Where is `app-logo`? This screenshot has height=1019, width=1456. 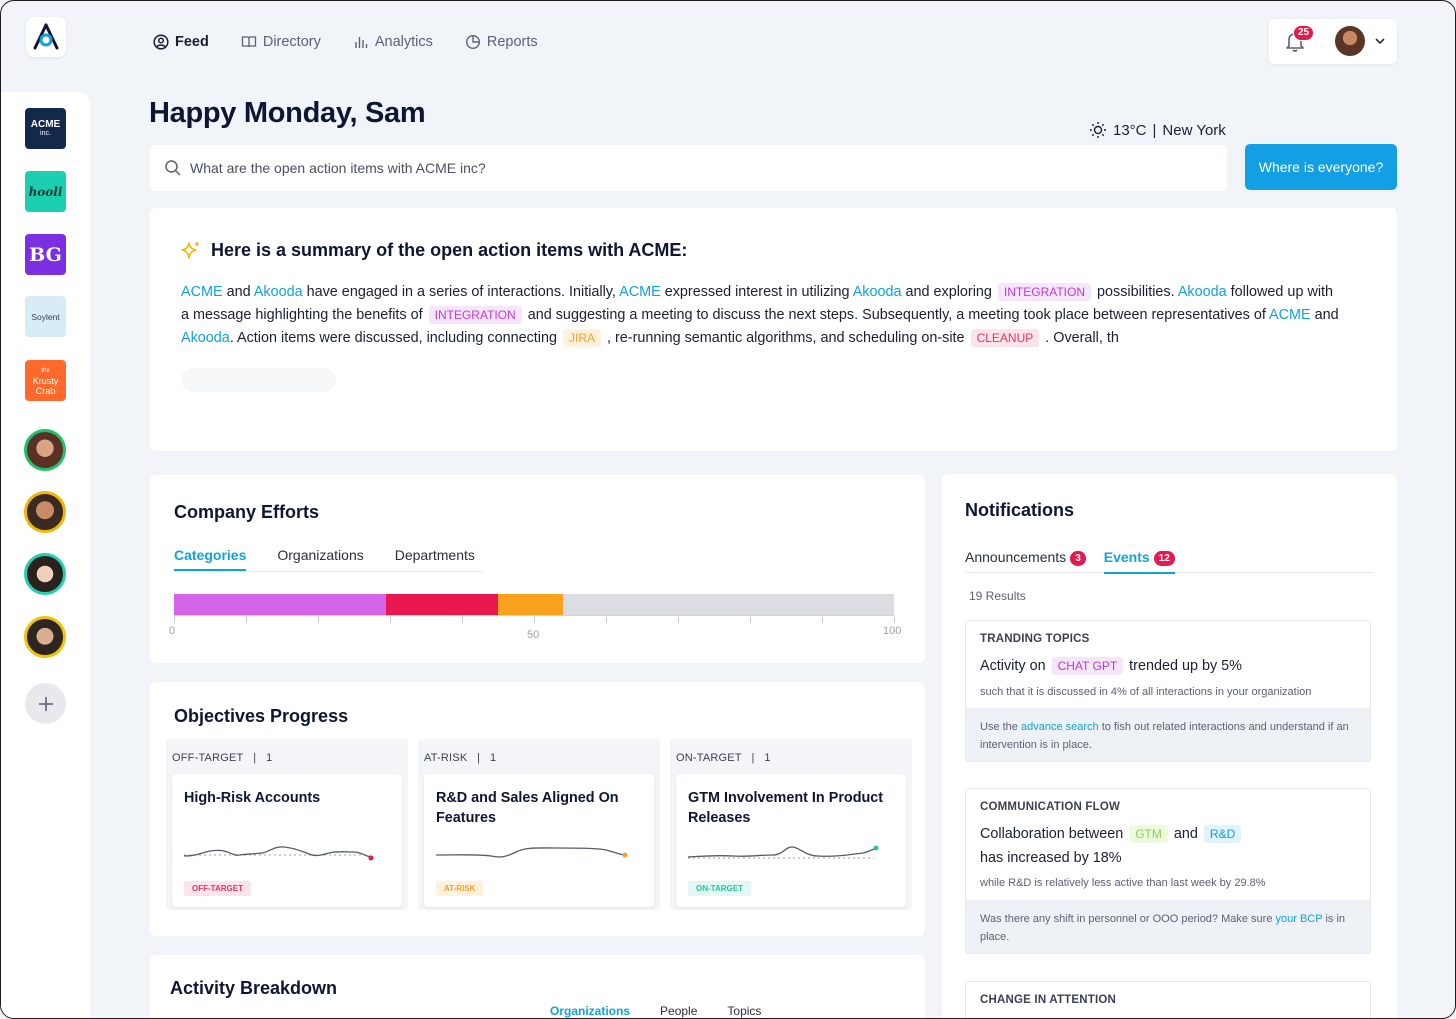
app-logo is located at coordinates (46, 37).